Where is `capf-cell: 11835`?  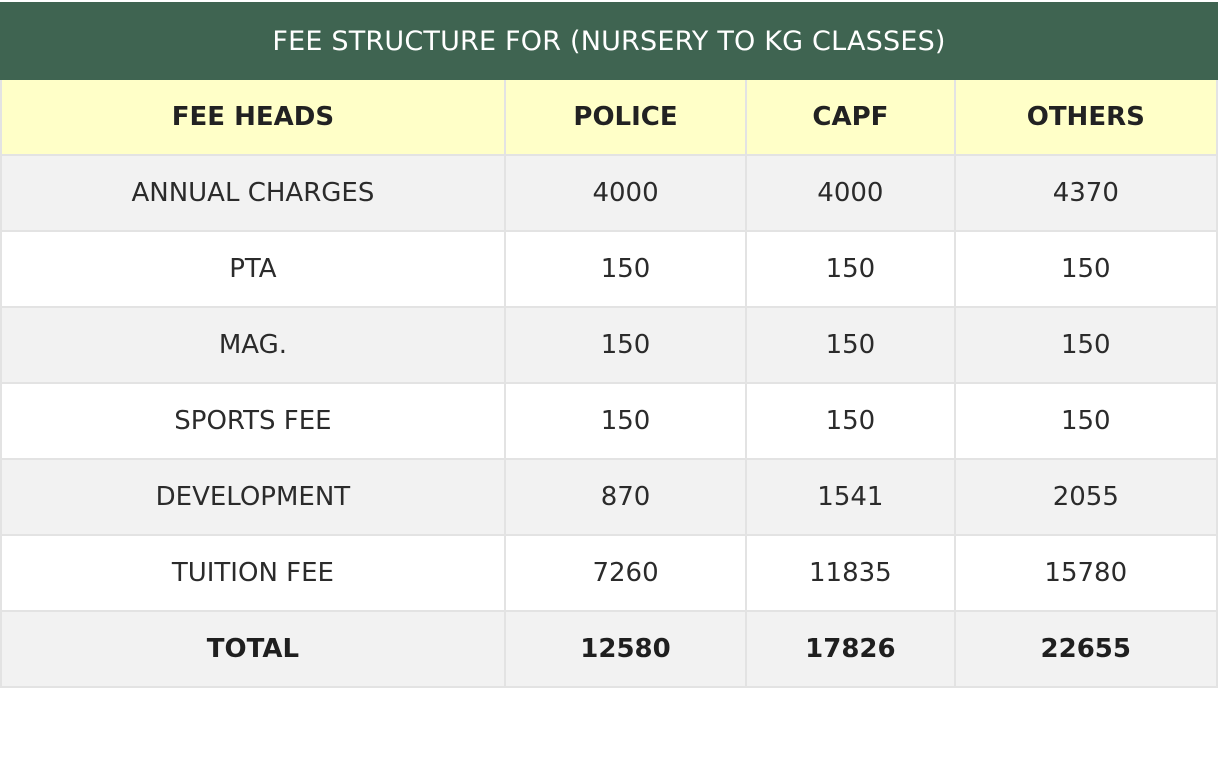
capf-cell: 11835 is located at coordinates (850, 573).